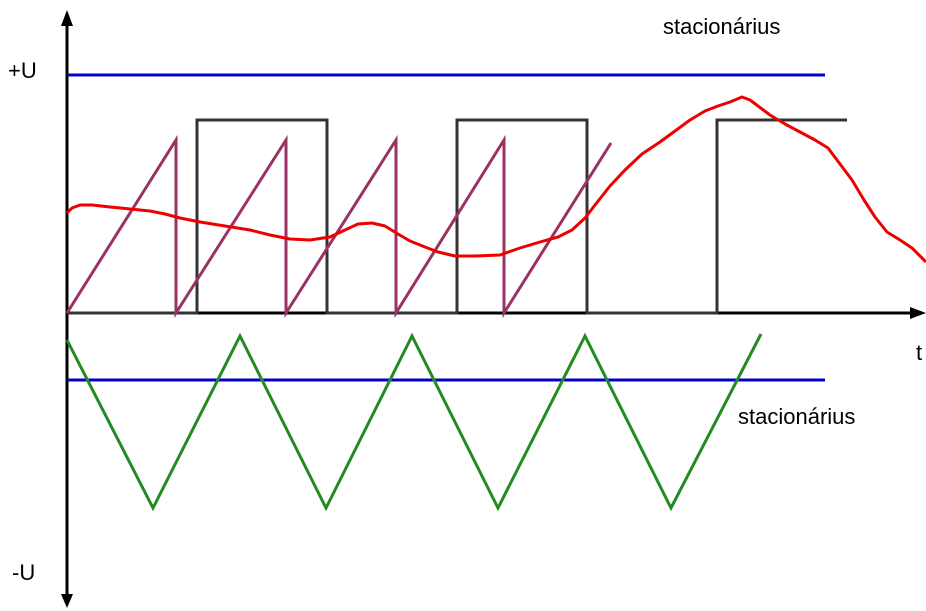 The height and width of the screenshot is (611, 926). Describe the element at coordinates (22, 70) in the screenshot. I see `plus-u-label: +U` at that location.